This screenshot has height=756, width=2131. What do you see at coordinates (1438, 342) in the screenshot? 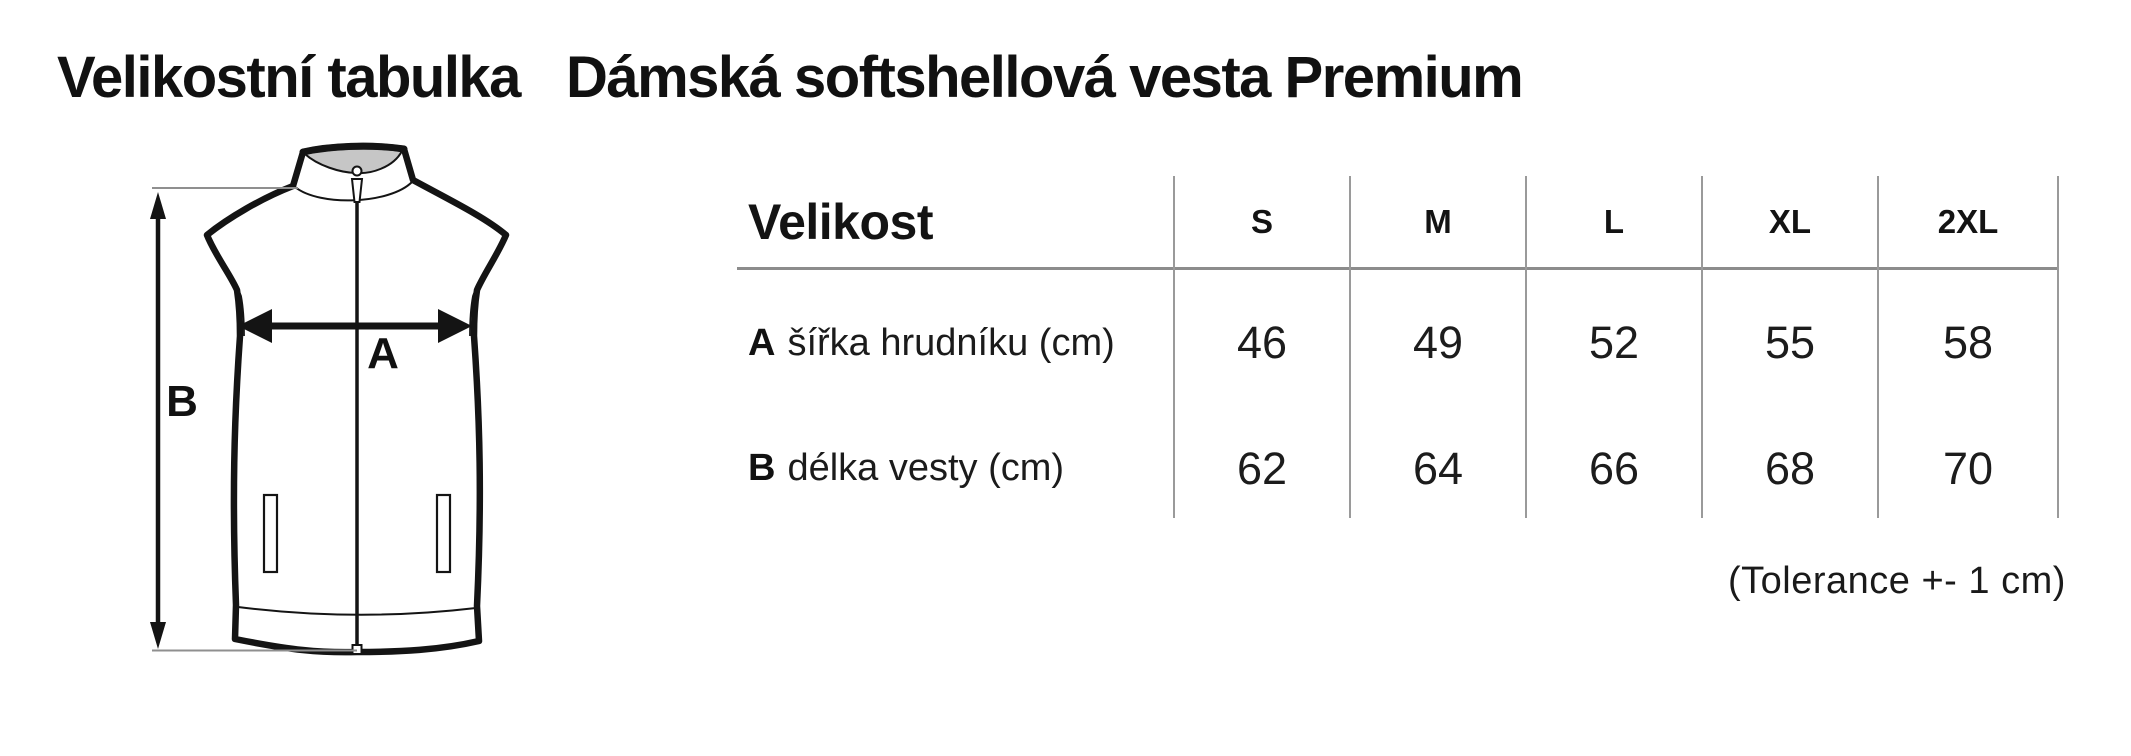
I see `row-a-value-m: 49` at bounding box center [1438, 342].